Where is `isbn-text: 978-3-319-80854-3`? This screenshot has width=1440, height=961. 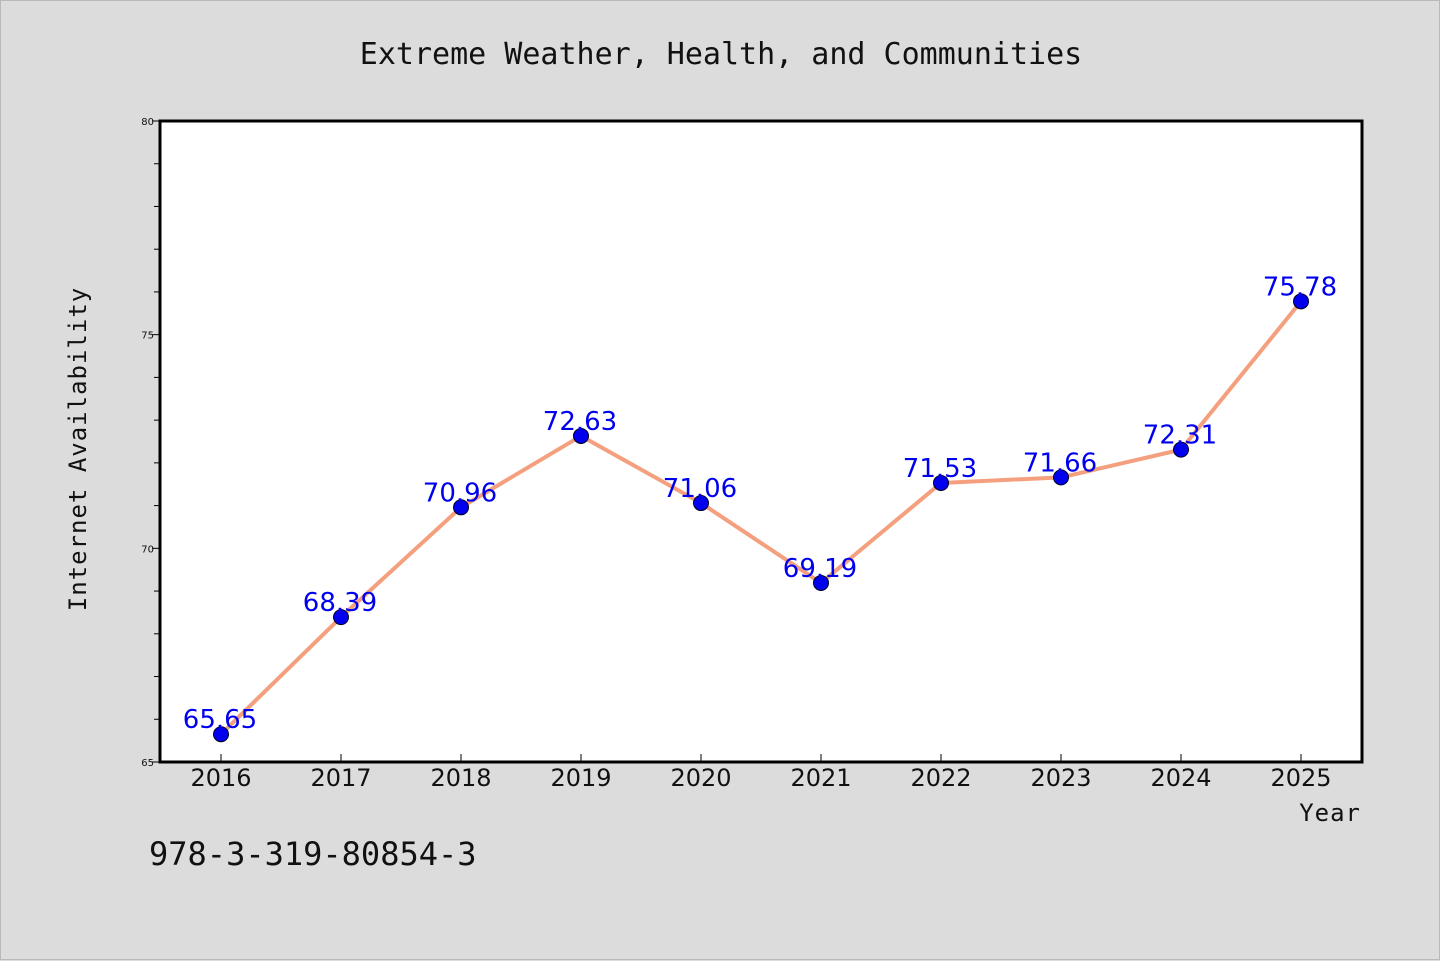
isbn-text: 978-3-319-80854-3 is located at coordinates (313, 854).